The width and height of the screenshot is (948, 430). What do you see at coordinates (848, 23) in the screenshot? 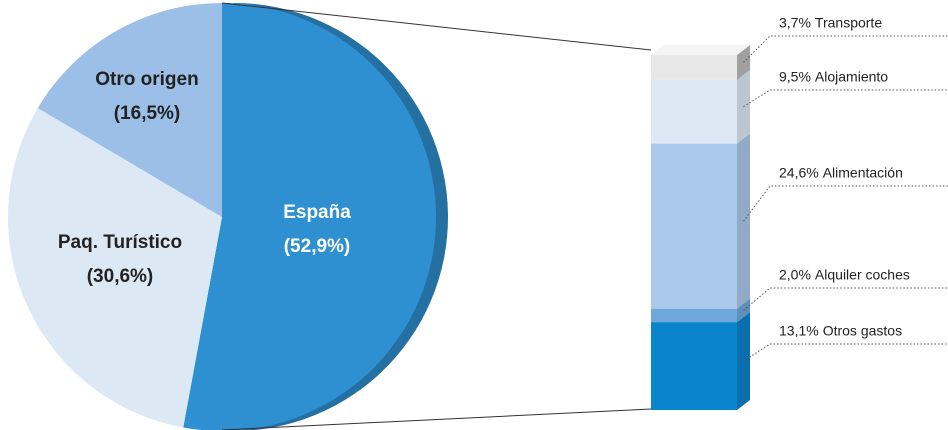
I see `bar-name-label: Transporte` at bounding box center [848, 23].